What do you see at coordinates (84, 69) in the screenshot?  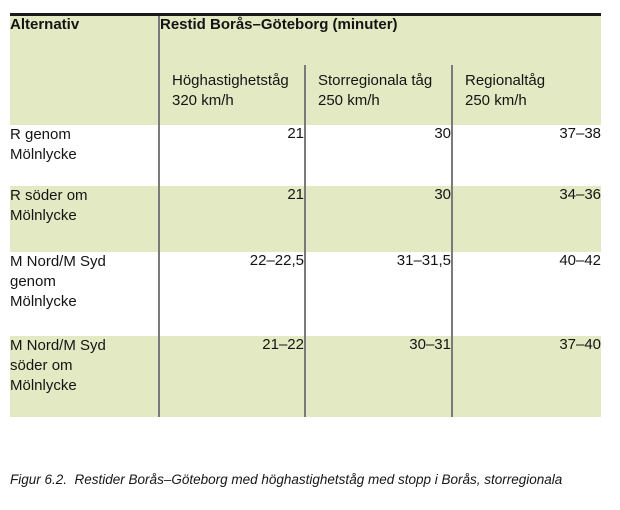 I see `column-header-alternativ: Alternativ` at bounding box center [84, 69].